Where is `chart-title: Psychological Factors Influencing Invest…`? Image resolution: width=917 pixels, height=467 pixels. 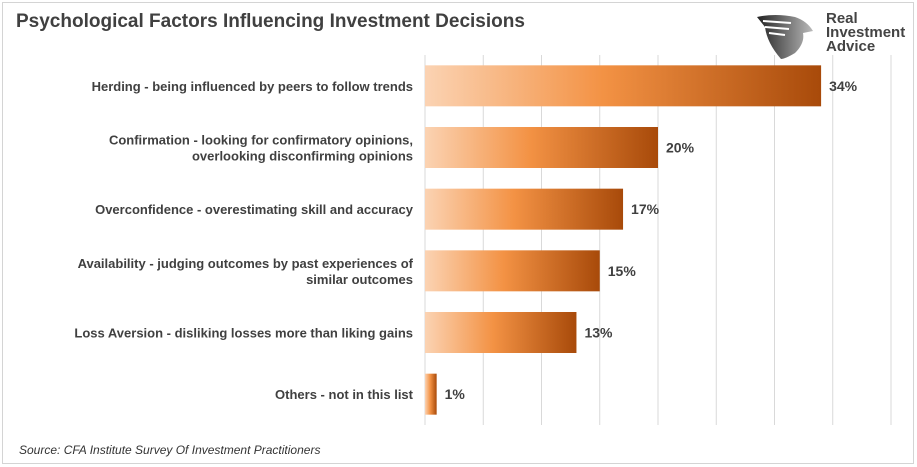 chart-title: Psychological Factors Influencing Invest… is located at coordinates (270, 21).